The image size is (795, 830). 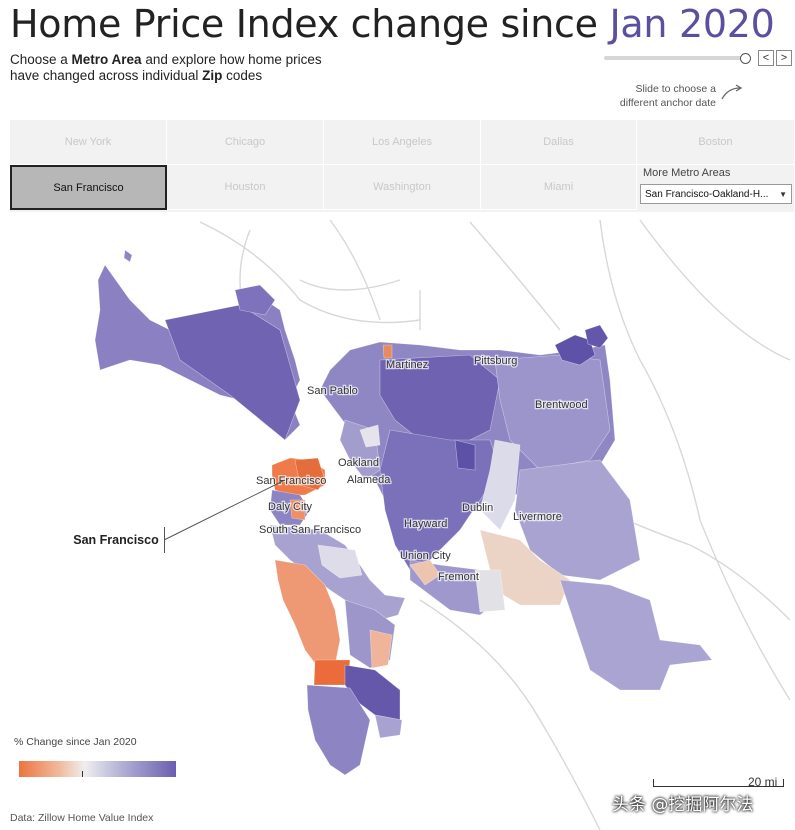 What do you see at coordinates (407, 365) in the screenshot?
I see `city-label-martinez: Martinez` at bounding box center [407, 365].